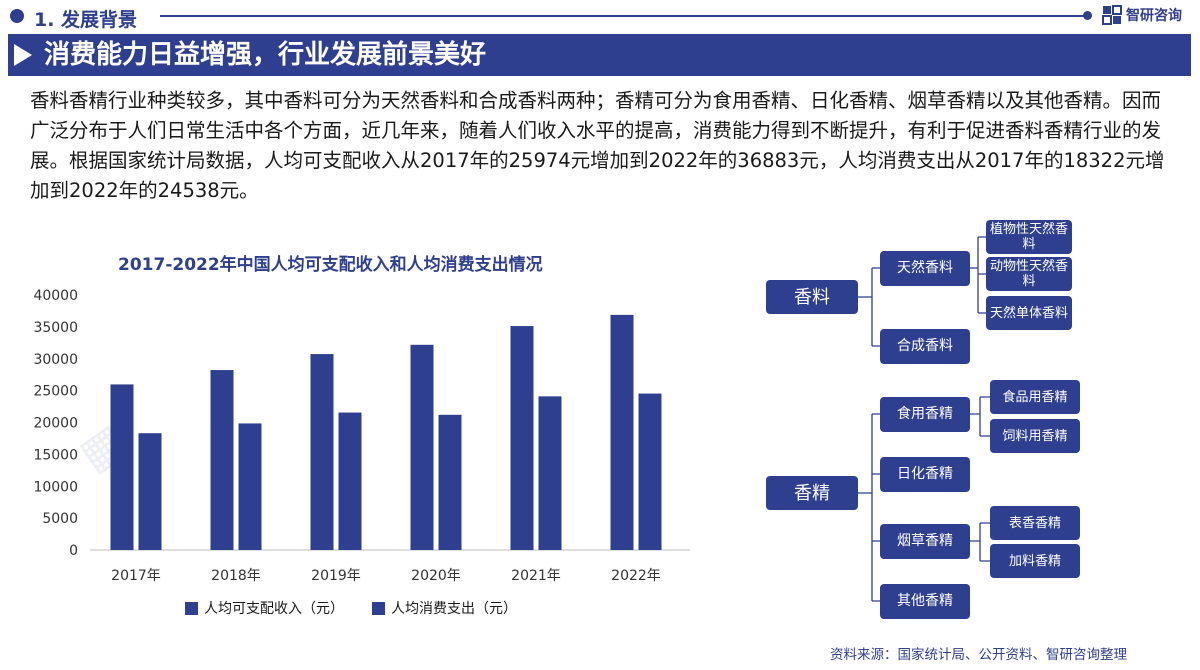  I want to click on brand-logo-icon, so click(1112, 15).